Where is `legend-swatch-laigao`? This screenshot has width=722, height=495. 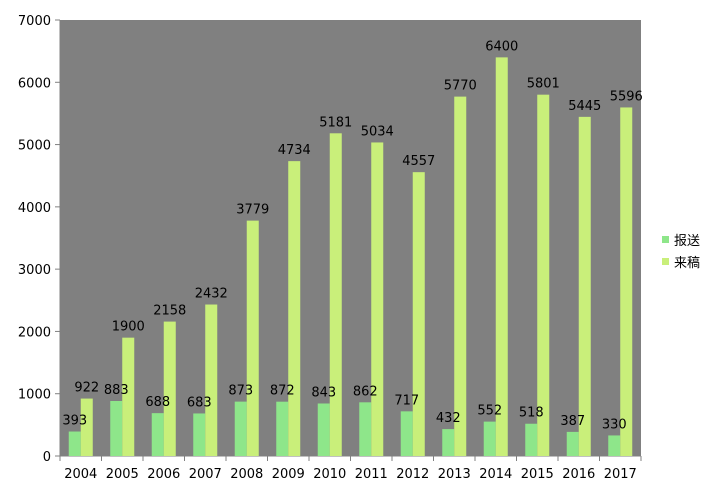
legend-swatch-laigao is located at coordinates (665, 261).